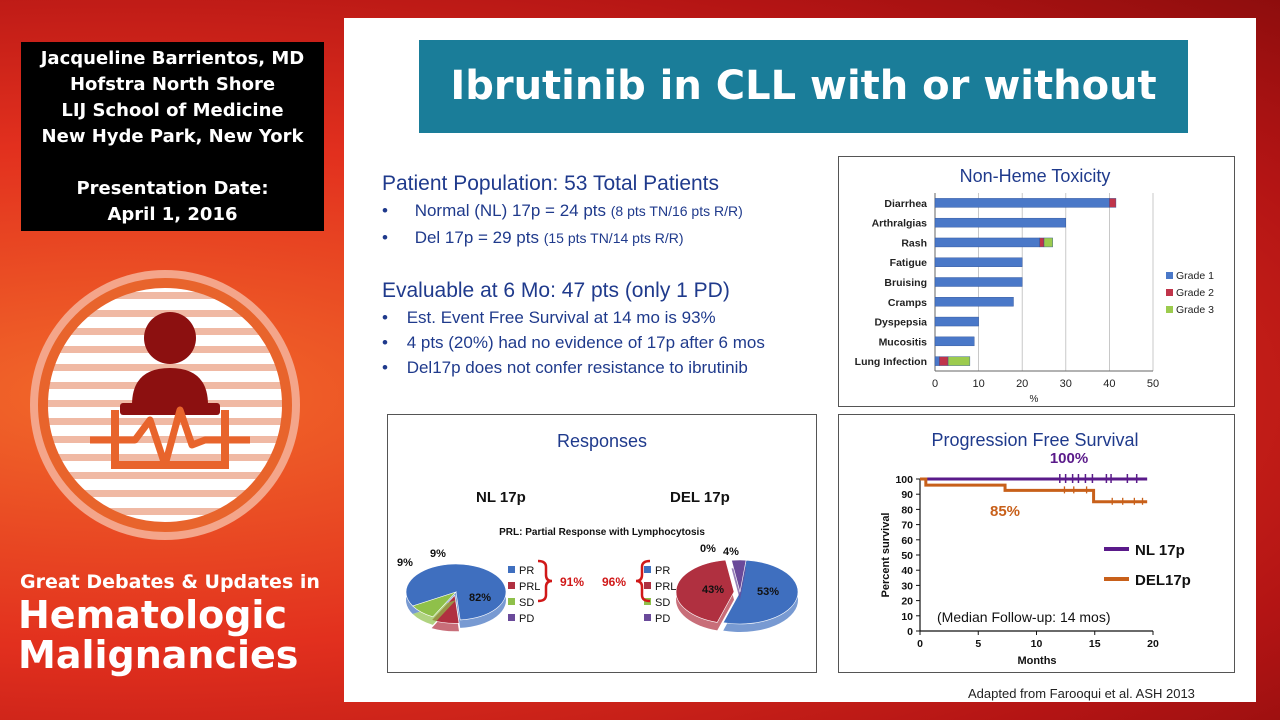 This screenshot has width=1280, height=720. Describe the element at coordinates (602, 441) in the screenshot. I see `chart-title: Responses` at that location.